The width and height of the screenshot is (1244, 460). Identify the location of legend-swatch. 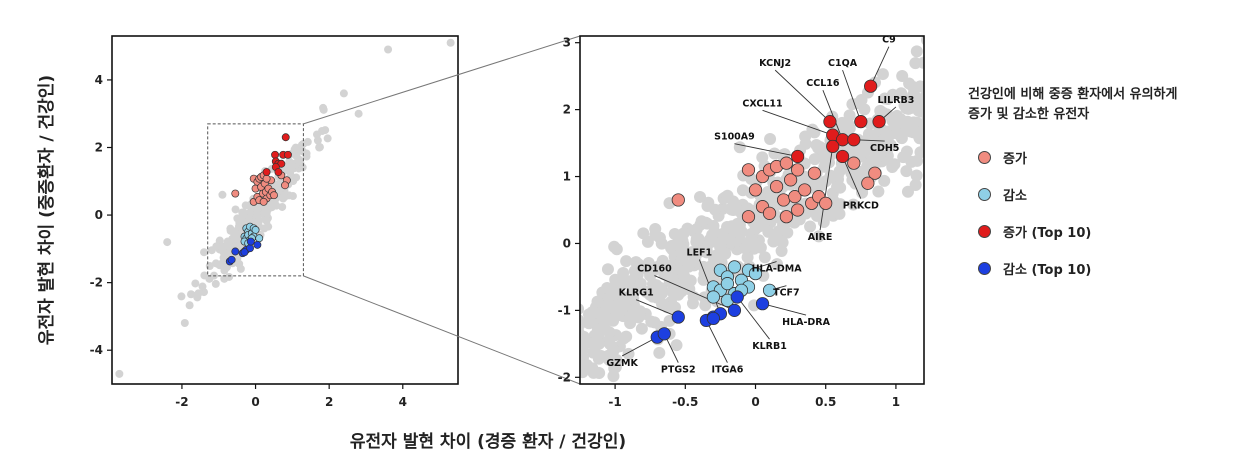
(984, 268).